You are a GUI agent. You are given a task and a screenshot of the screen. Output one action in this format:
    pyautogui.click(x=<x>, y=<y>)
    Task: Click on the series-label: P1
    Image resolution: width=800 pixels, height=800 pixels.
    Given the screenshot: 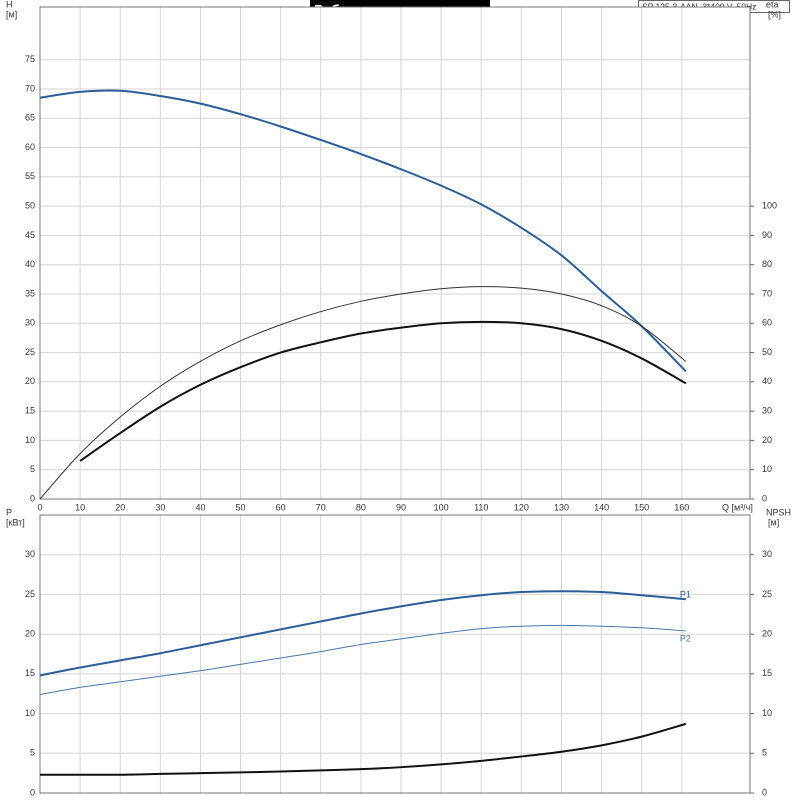 What is the action you would take?
    pyautogui.click(x=685, y=595)
    